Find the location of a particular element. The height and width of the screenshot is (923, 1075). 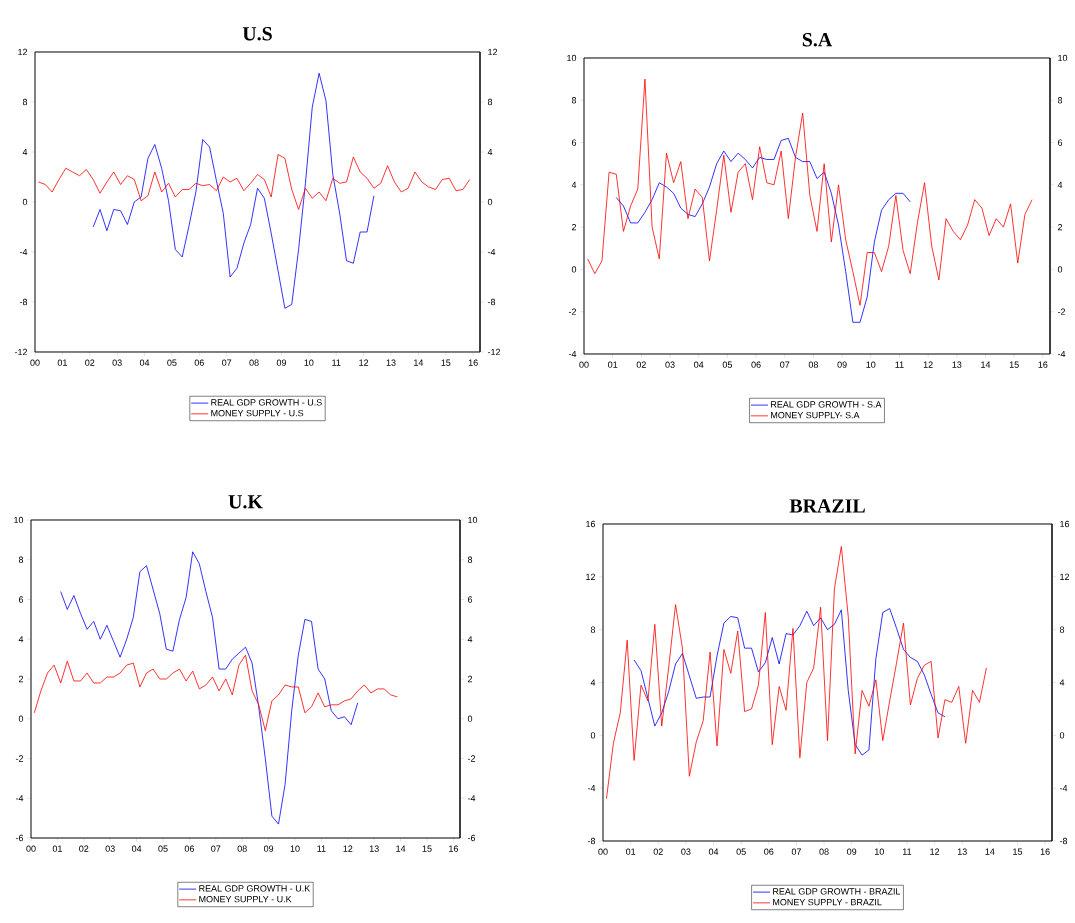

legend-label: REAL GDP GROWTH - U.K is located at coordinates (255, 888).